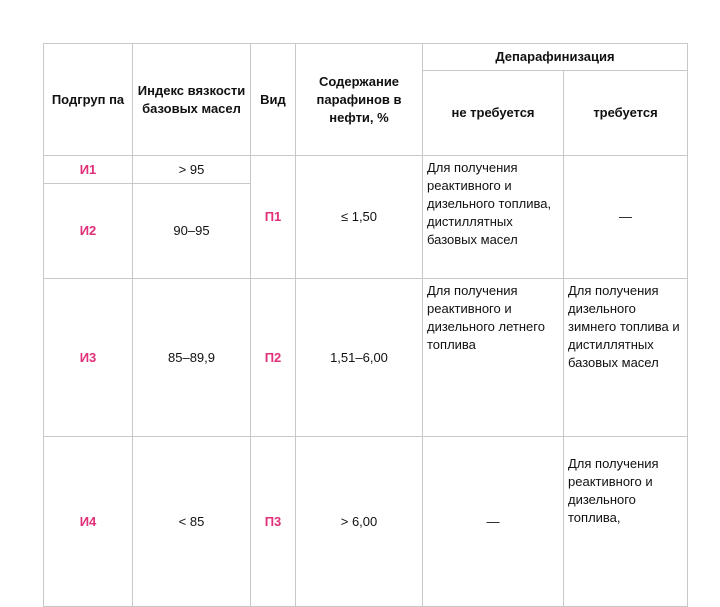 Image resolution: width=720 pixels, height=607 pixels. What do you see at coordinates (625, 217) in the screenshot?
I see `required-cell: —` at bounding box center [625, 217].